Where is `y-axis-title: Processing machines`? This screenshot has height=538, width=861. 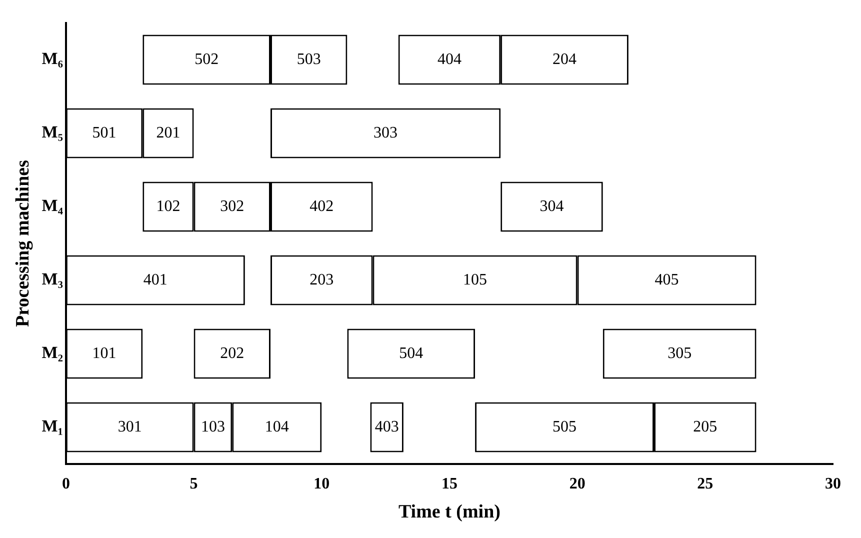
y-axis-title: Processing machines is located at coordinates (23, 243).